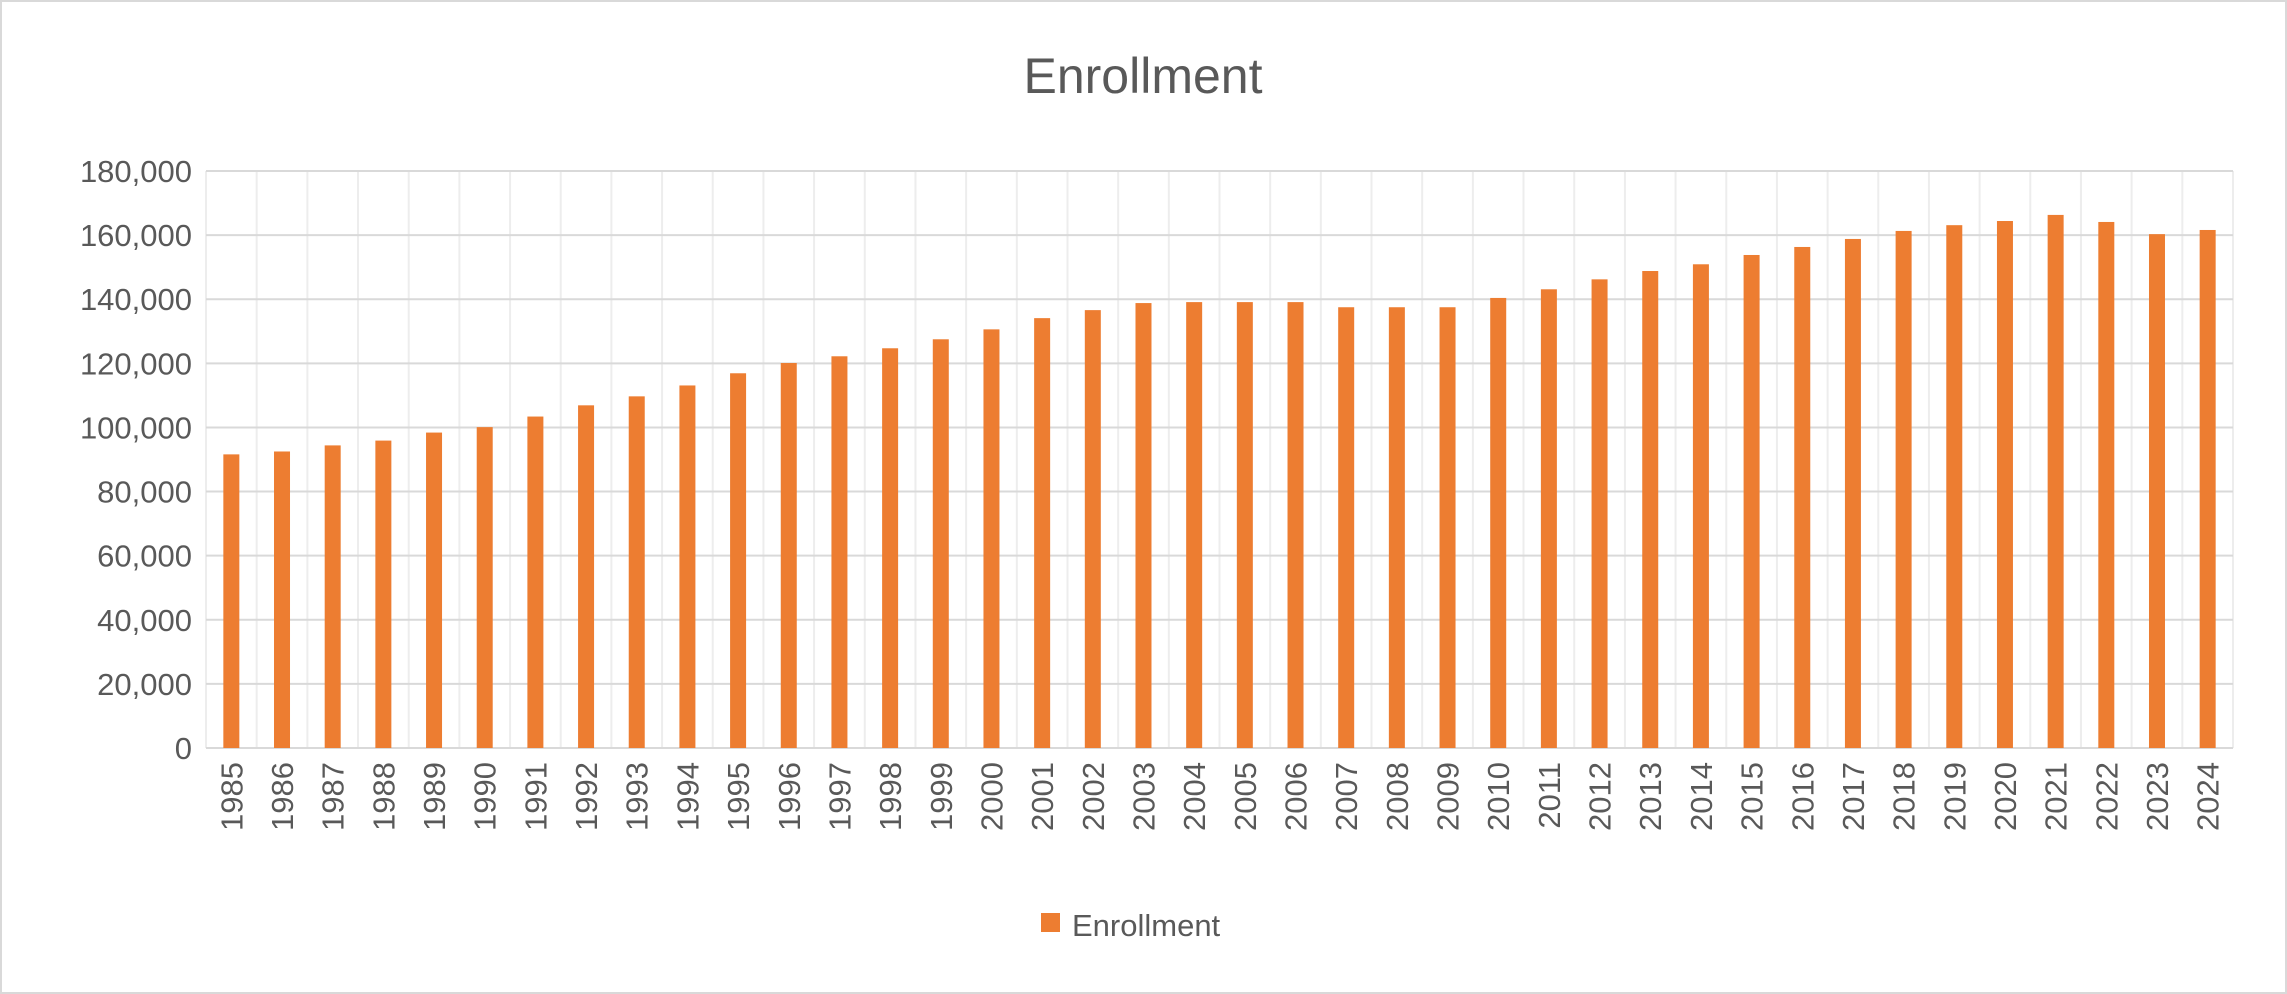  I want to click on bar-2017, so click(1852, 493).